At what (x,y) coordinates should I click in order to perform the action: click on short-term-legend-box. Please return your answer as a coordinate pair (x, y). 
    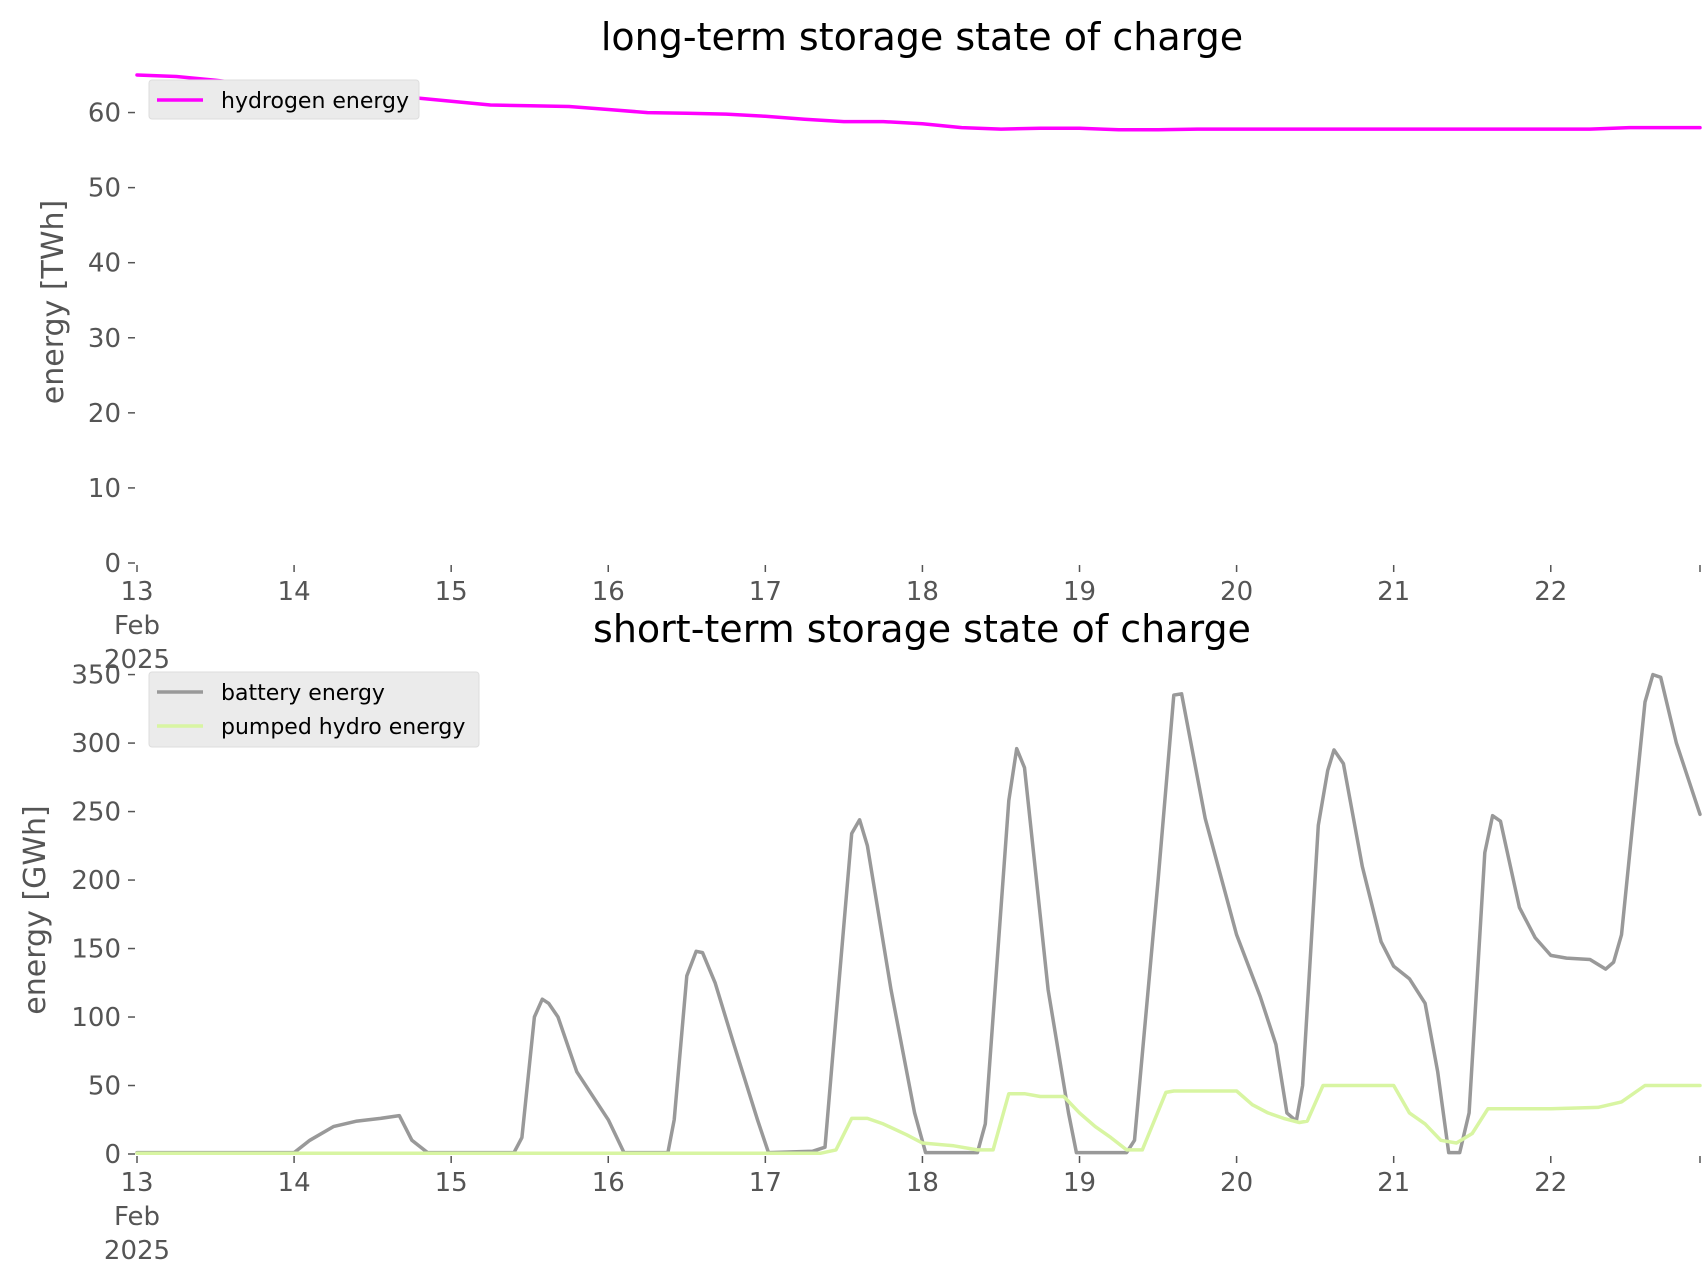
    Looking at the image, I should click on (314, 709).